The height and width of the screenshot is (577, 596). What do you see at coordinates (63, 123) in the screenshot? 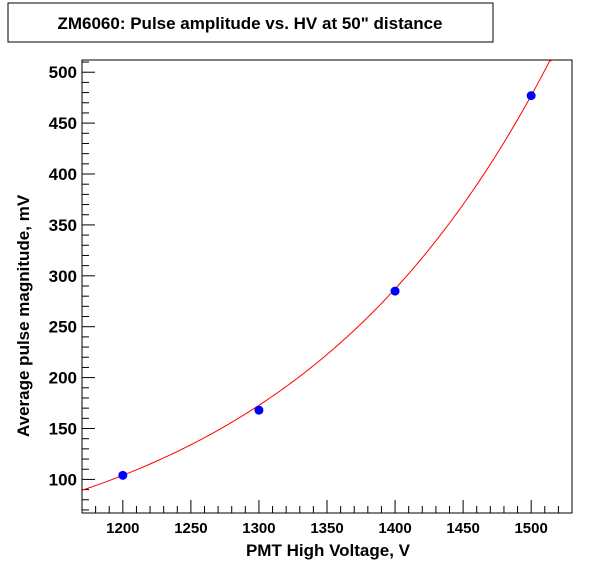
I see `y-tick-label: 450` at bounding box center [63, 123].